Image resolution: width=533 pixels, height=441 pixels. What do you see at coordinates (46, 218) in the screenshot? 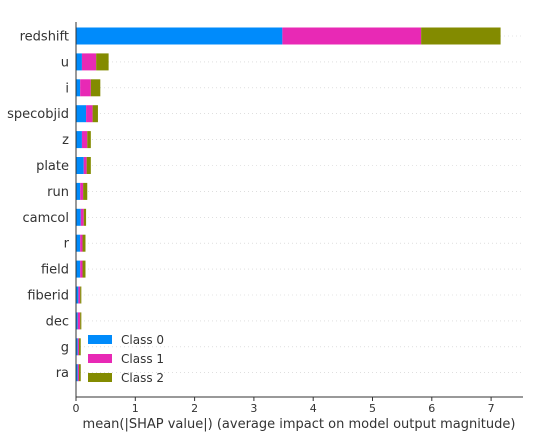
I see `feature-label-camcol: camcol` at bounding box center [46, 218].